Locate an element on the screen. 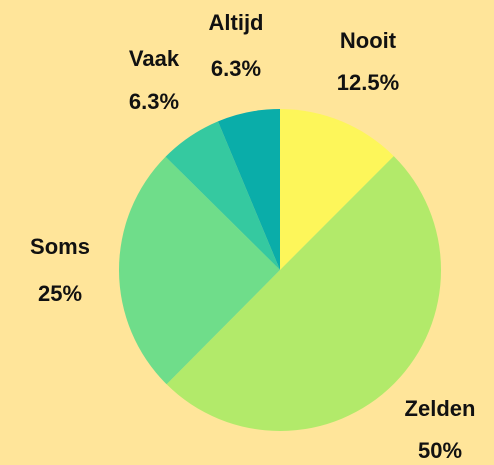 The height and width of the screenshot is (465, 494). slice-label: Altijd is located at coordinates (236, 22).